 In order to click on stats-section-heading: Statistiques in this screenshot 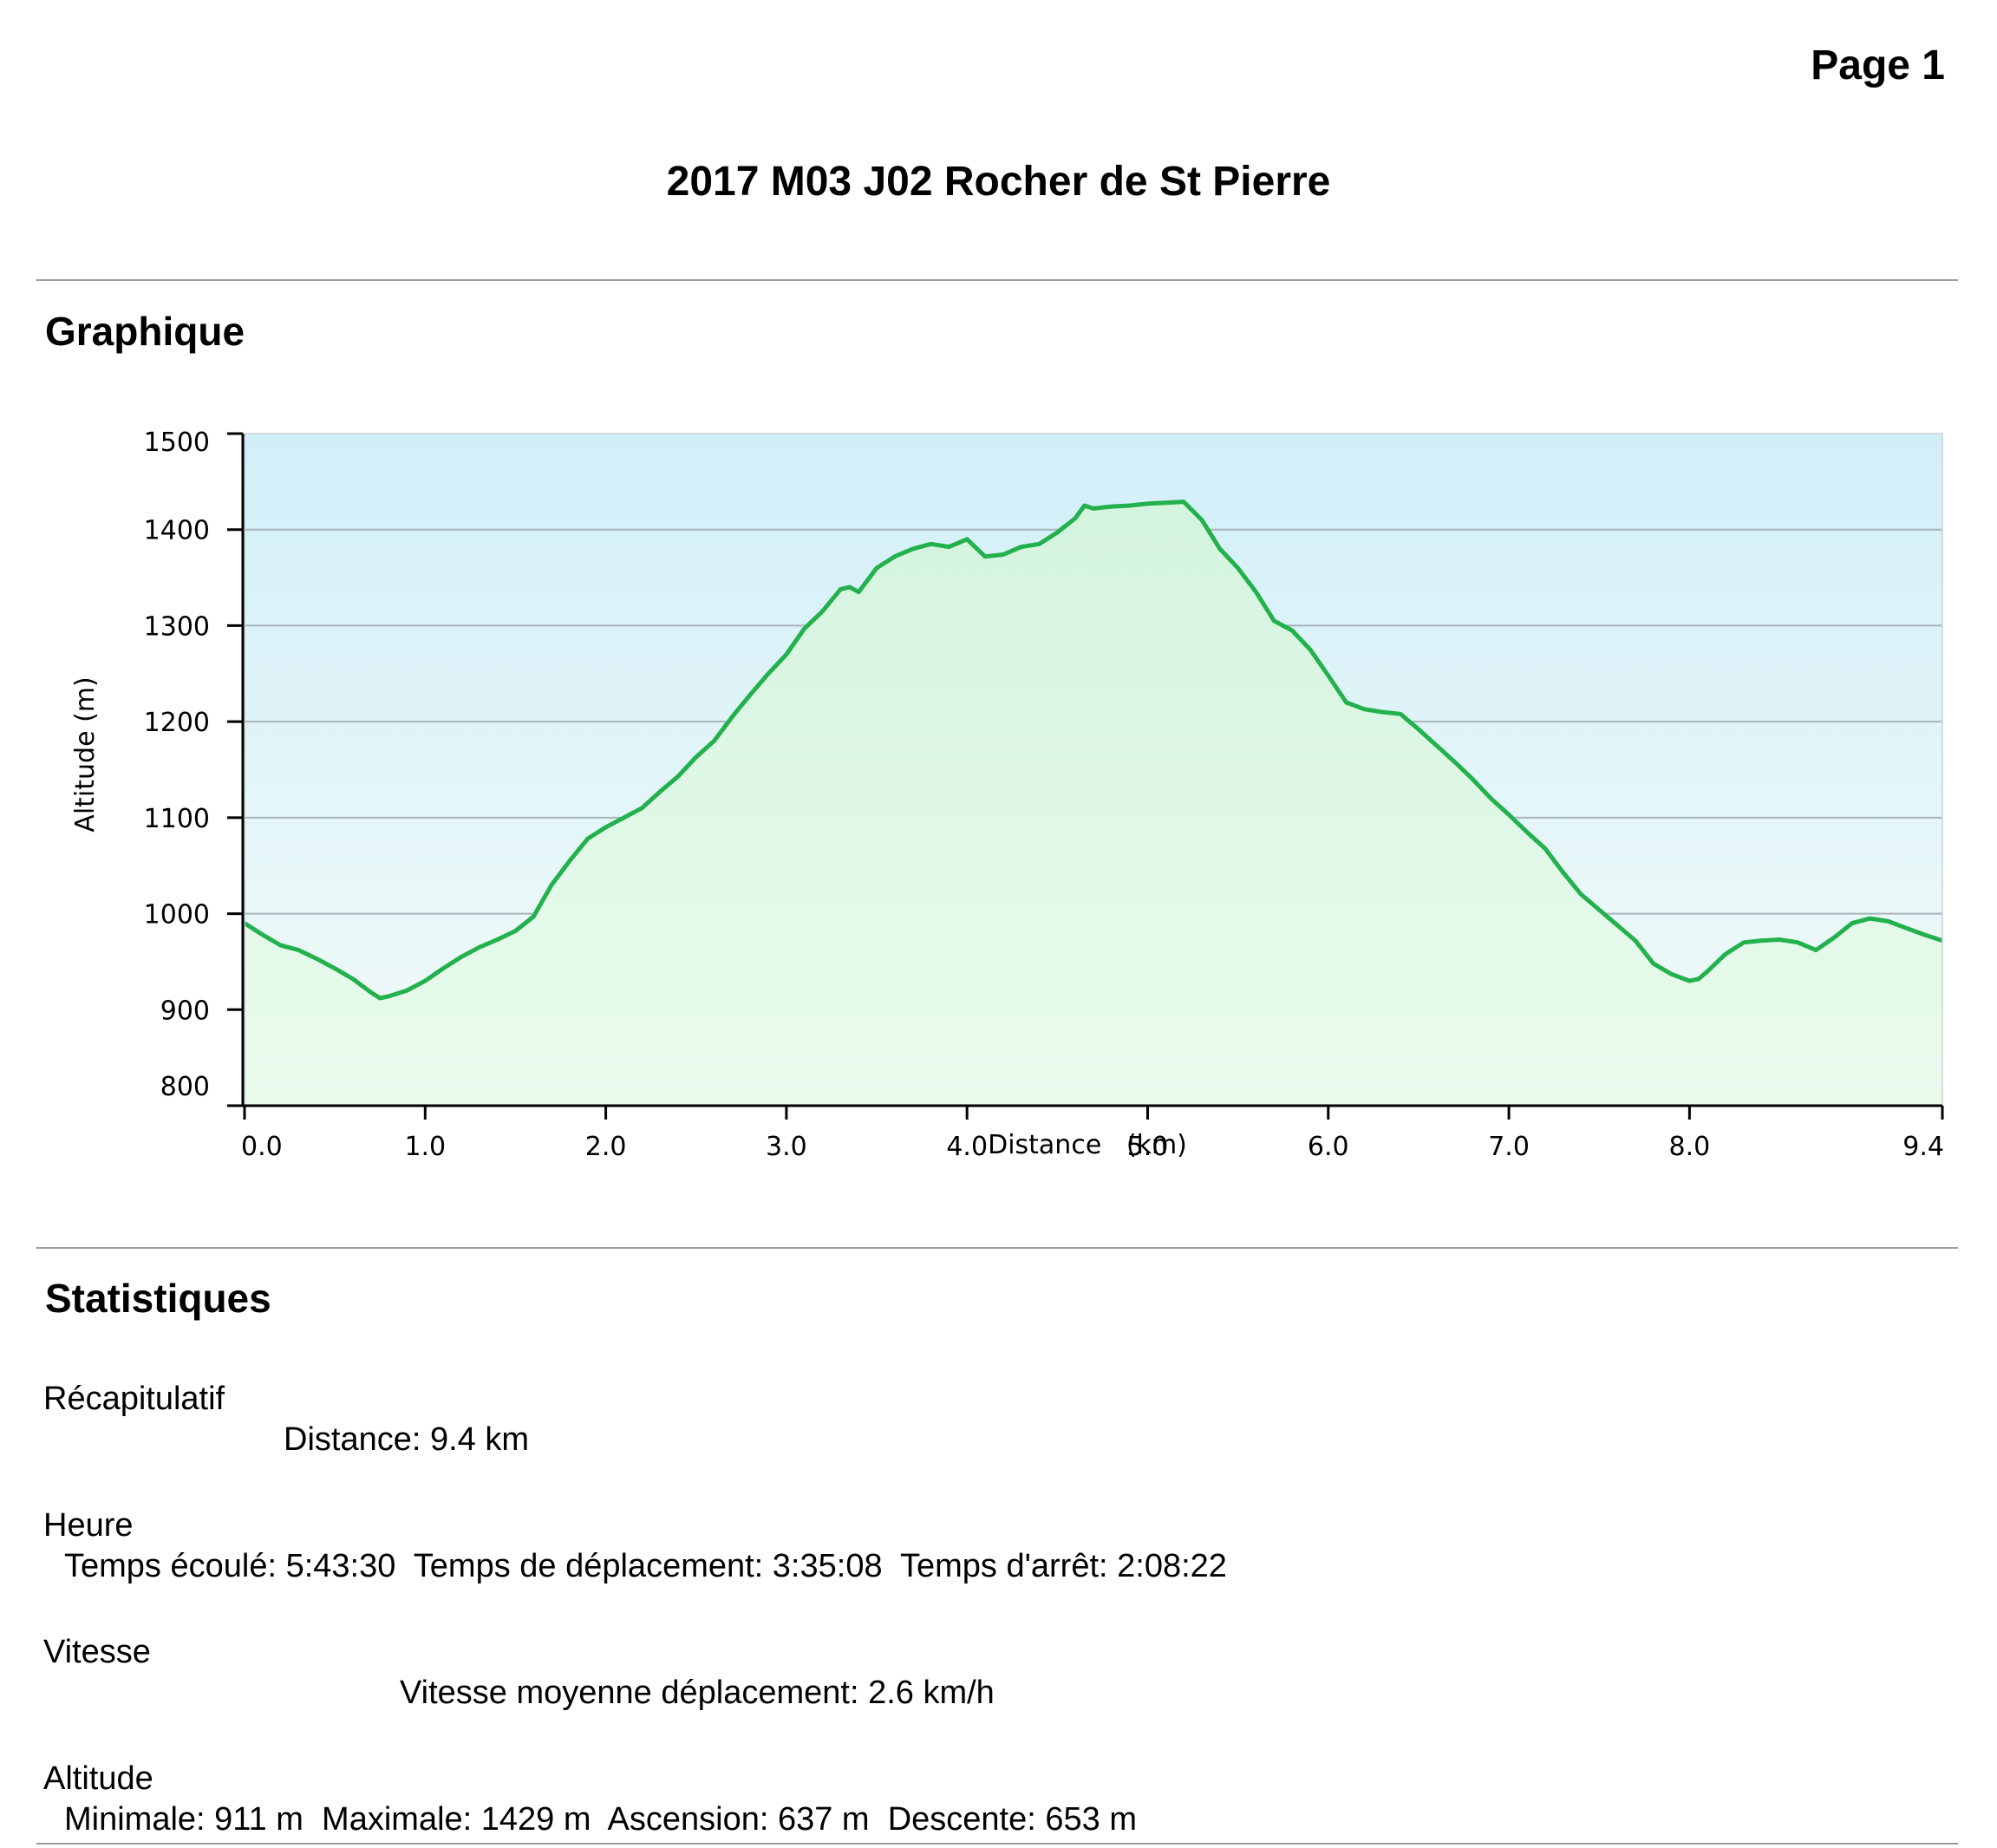, I will do `click(158, 1298)`.